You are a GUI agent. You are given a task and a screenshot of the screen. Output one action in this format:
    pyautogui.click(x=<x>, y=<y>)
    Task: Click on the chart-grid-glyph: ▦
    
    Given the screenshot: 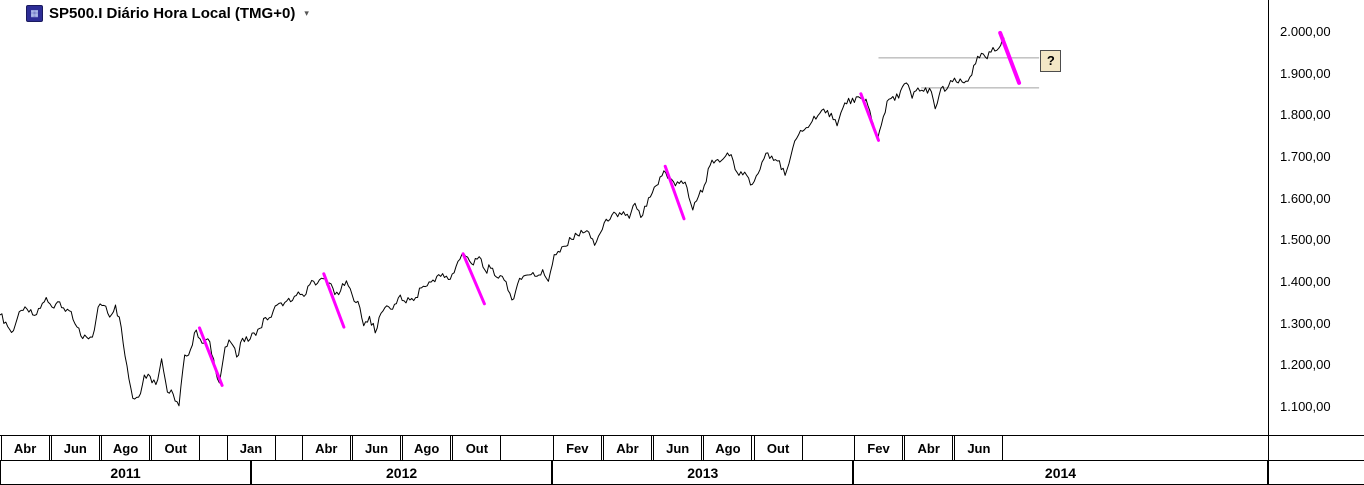 What is the action you would take?
    pyautogui.click(x=34, y=13)
    